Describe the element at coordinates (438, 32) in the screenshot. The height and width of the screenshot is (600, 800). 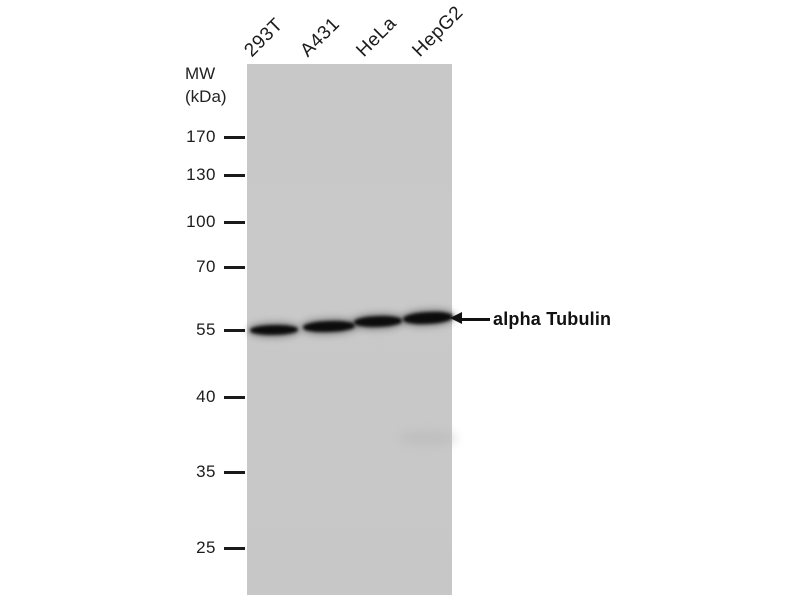
I see `lane-label-hepg2: HepG2` at that location.